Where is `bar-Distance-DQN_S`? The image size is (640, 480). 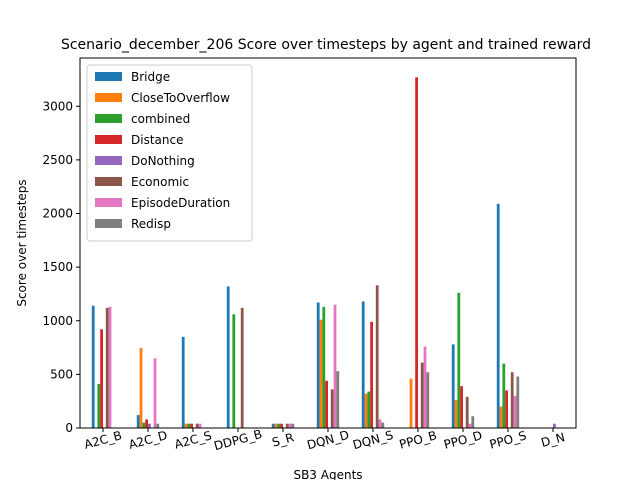 bar-Distance-DQN_S is located at coordinates (371, 374).